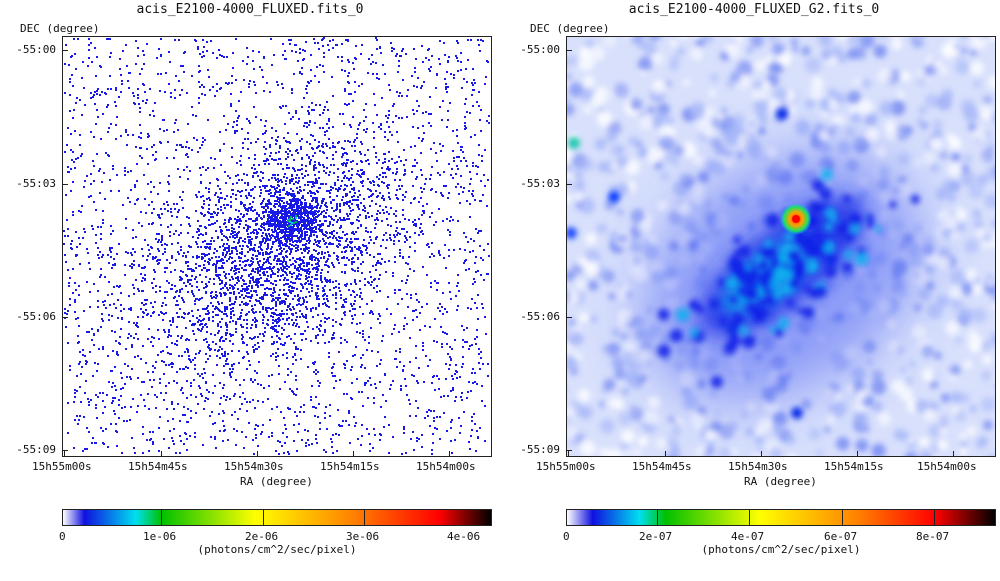 The image size is (1000, 581). I want to click on left-colorbar-label: 2e-06, so click(262, 536).